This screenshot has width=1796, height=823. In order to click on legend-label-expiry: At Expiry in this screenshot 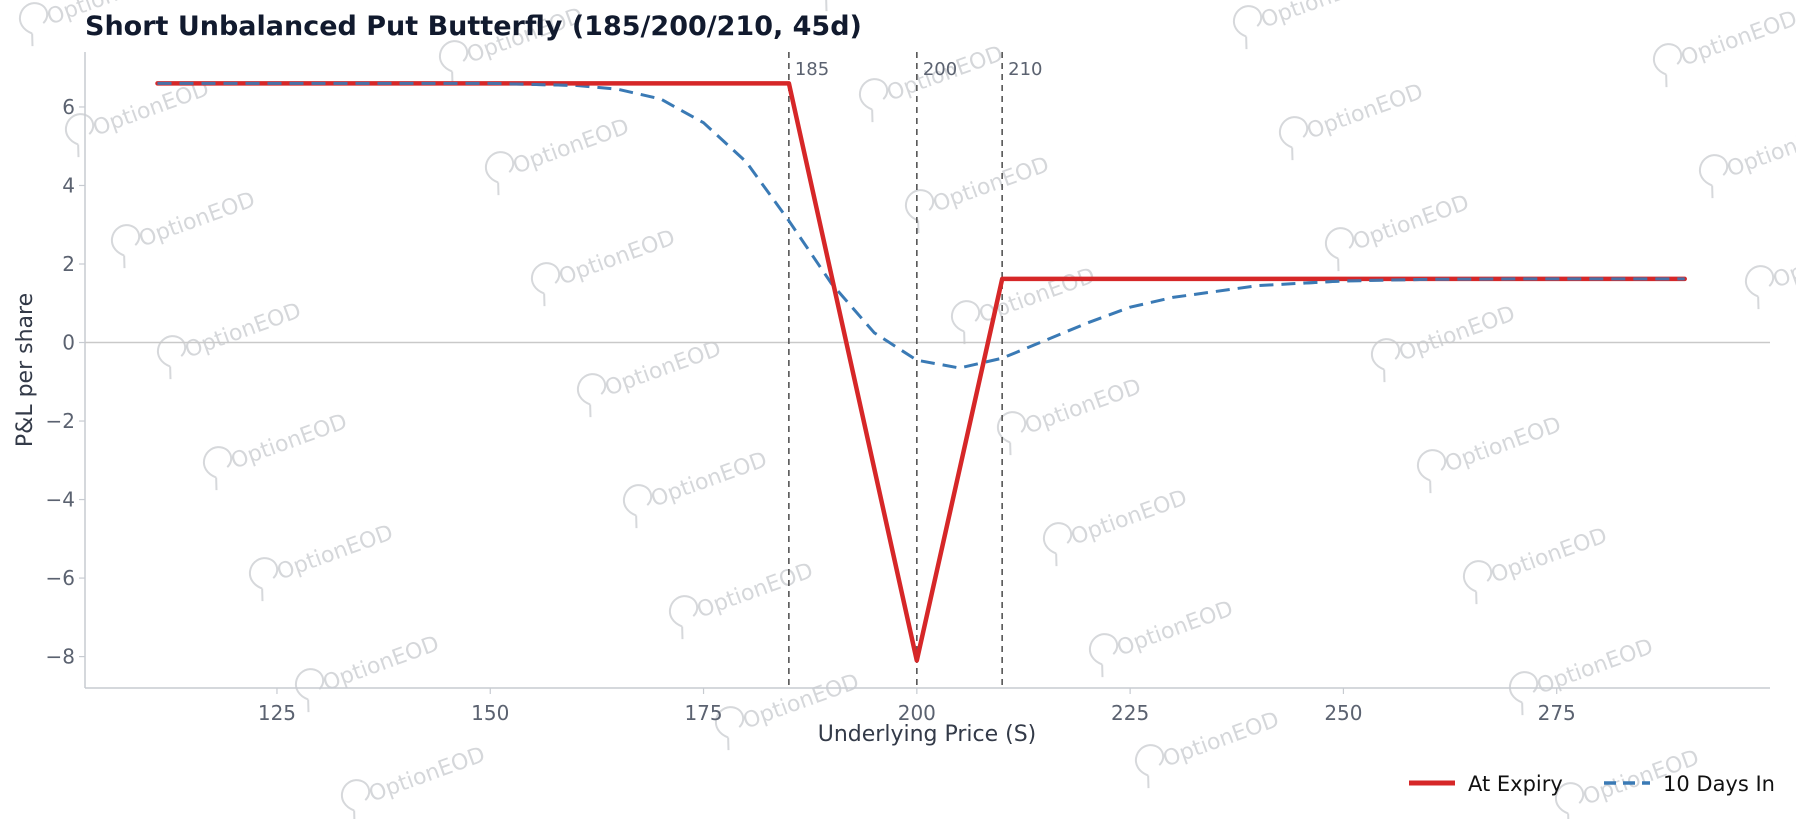, I will do `click(1515, 784)`.